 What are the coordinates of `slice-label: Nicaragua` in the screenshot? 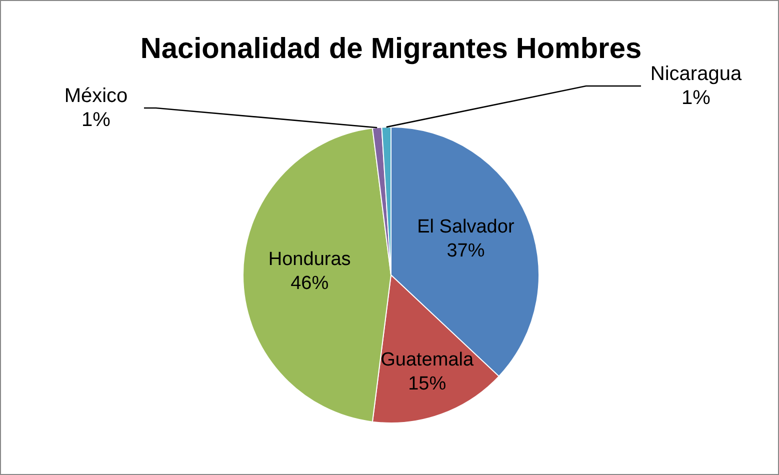 It's located at (696, 74).